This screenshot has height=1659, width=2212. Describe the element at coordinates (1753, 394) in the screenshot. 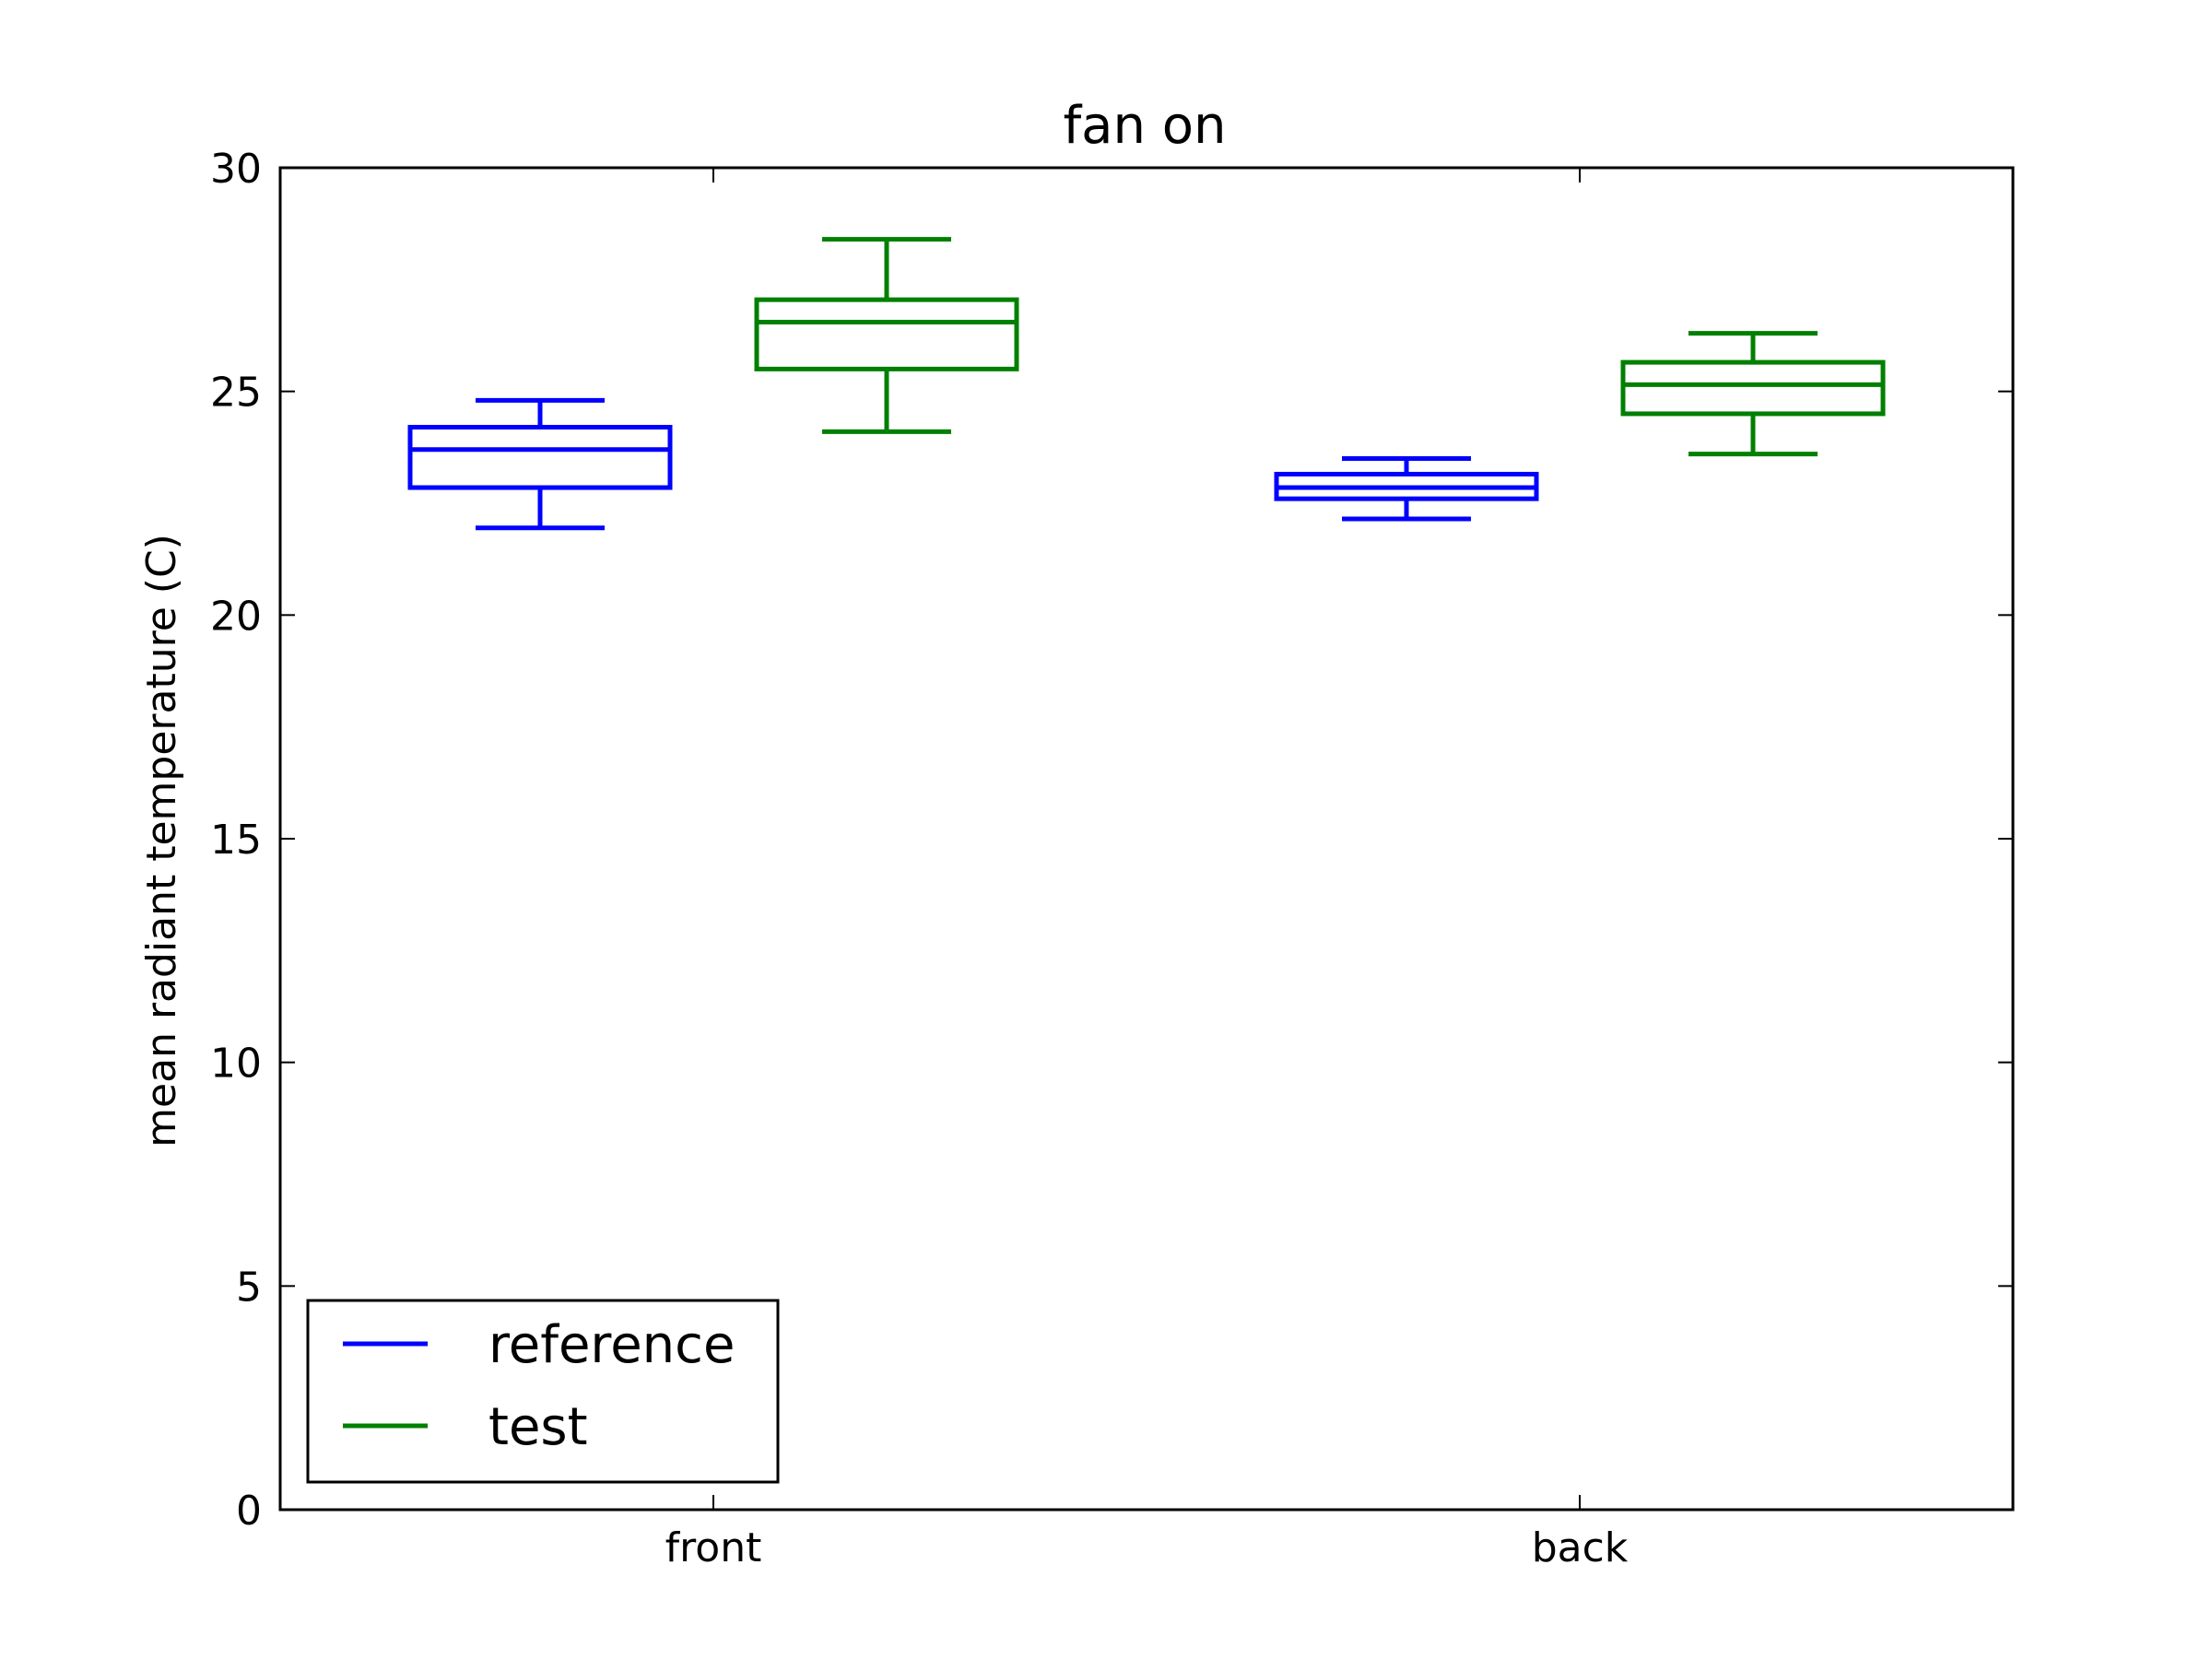

I see `box-test-back` at that location.